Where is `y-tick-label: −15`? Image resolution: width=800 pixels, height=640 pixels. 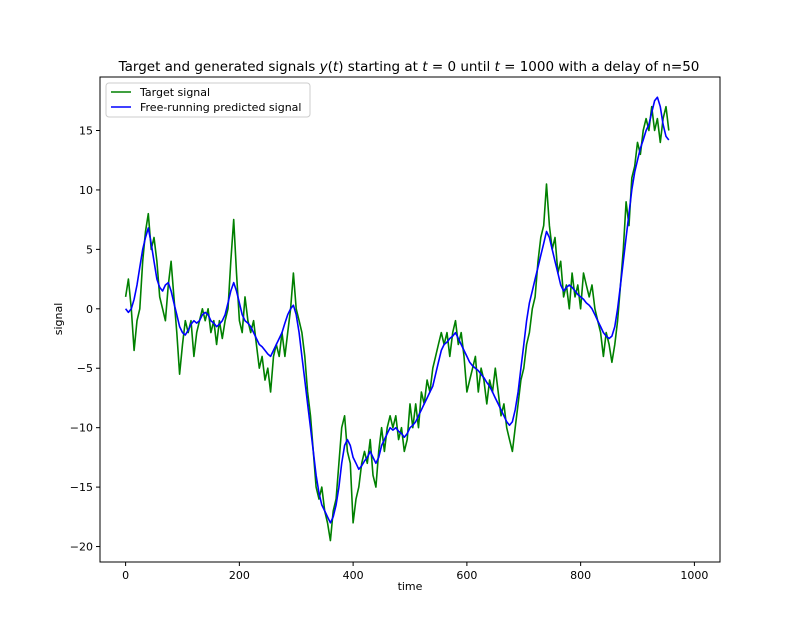 y-tick-label: −15 is located at coordinates (81, 487).